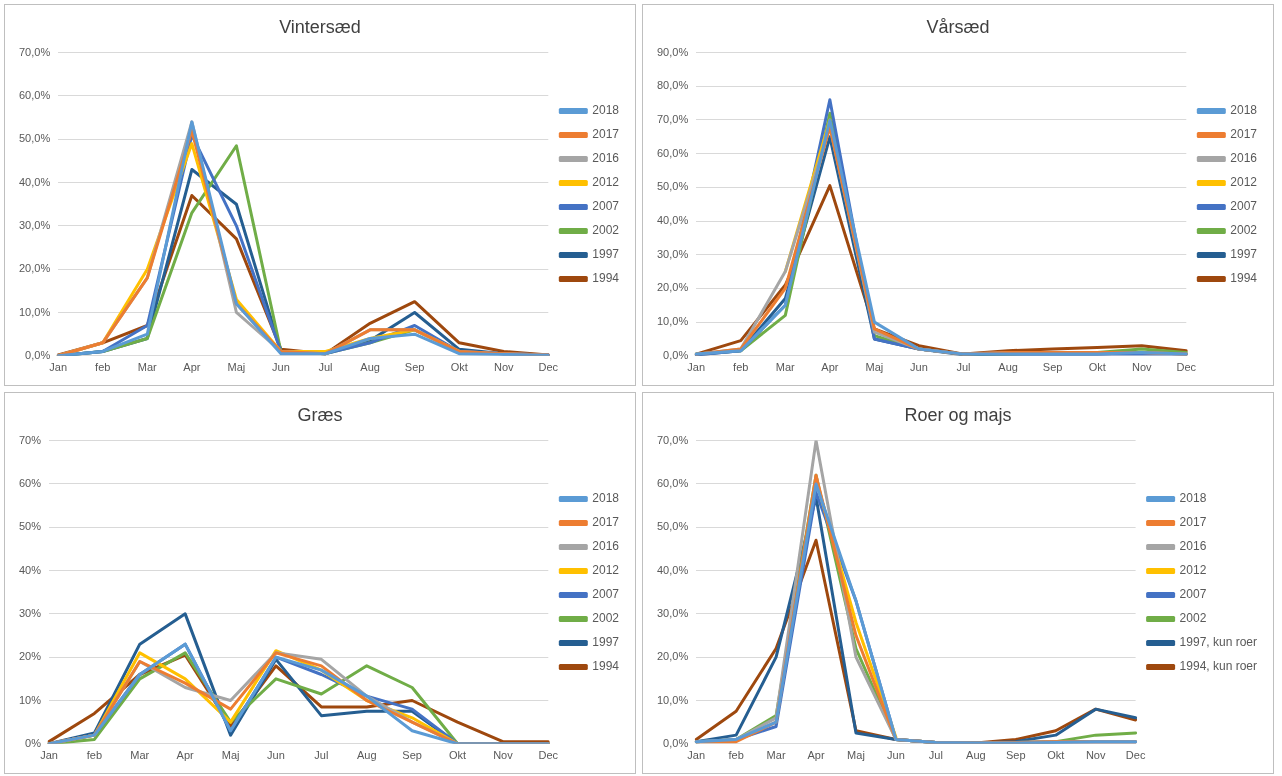 The height and width of the screenshot is (776, 1282). What do you see at coordinates (320, 414) in the screenshot?
I see `chart-title: Græs` at bounding box center [320, 414].